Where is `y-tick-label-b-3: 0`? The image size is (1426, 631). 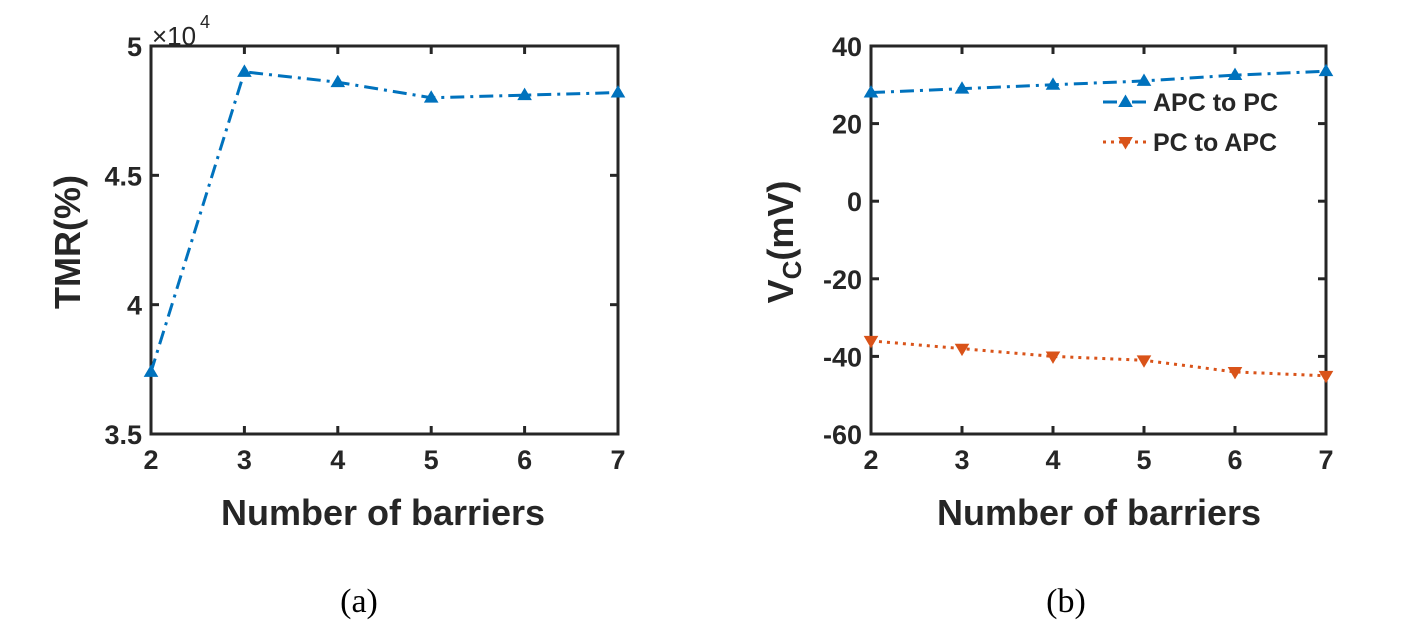 y-tick-label-b-3: 0 is located at coordinates (854, 202).